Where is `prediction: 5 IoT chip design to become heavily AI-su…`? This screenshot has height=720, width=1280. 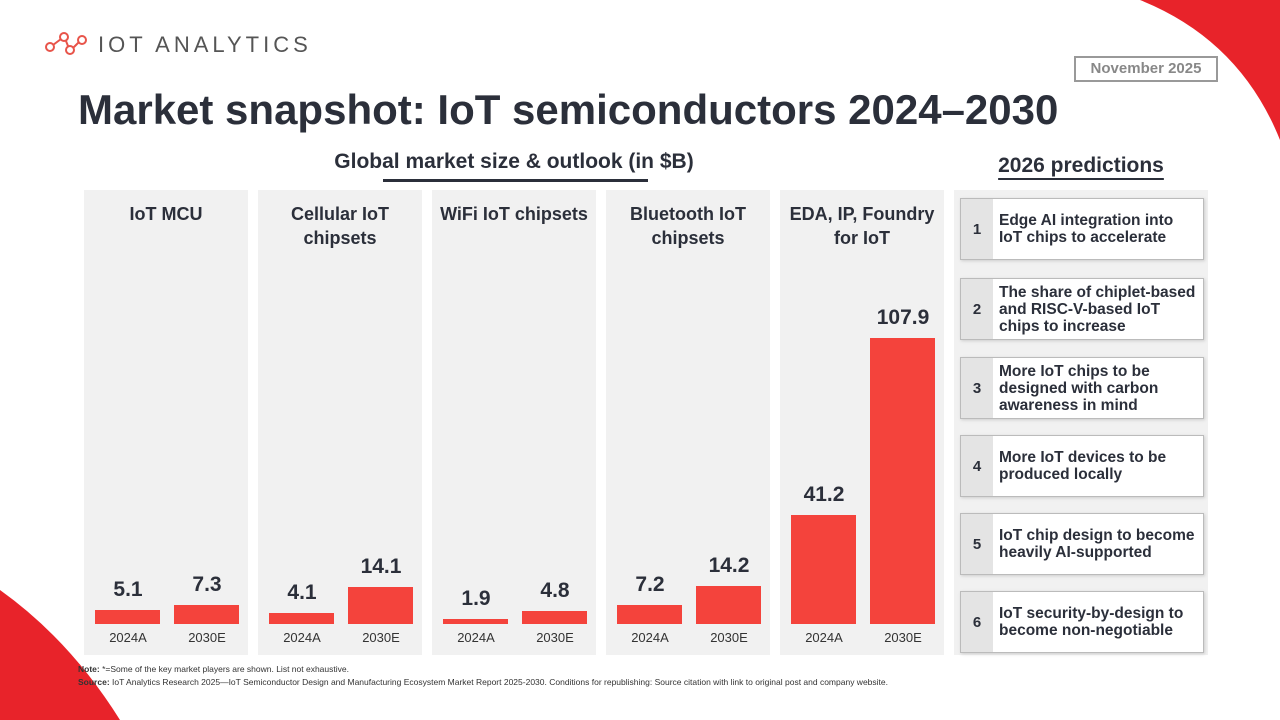 prediction: 5 IoT chip design to become heavily AI-su… is located at coordinates (1082, 544).